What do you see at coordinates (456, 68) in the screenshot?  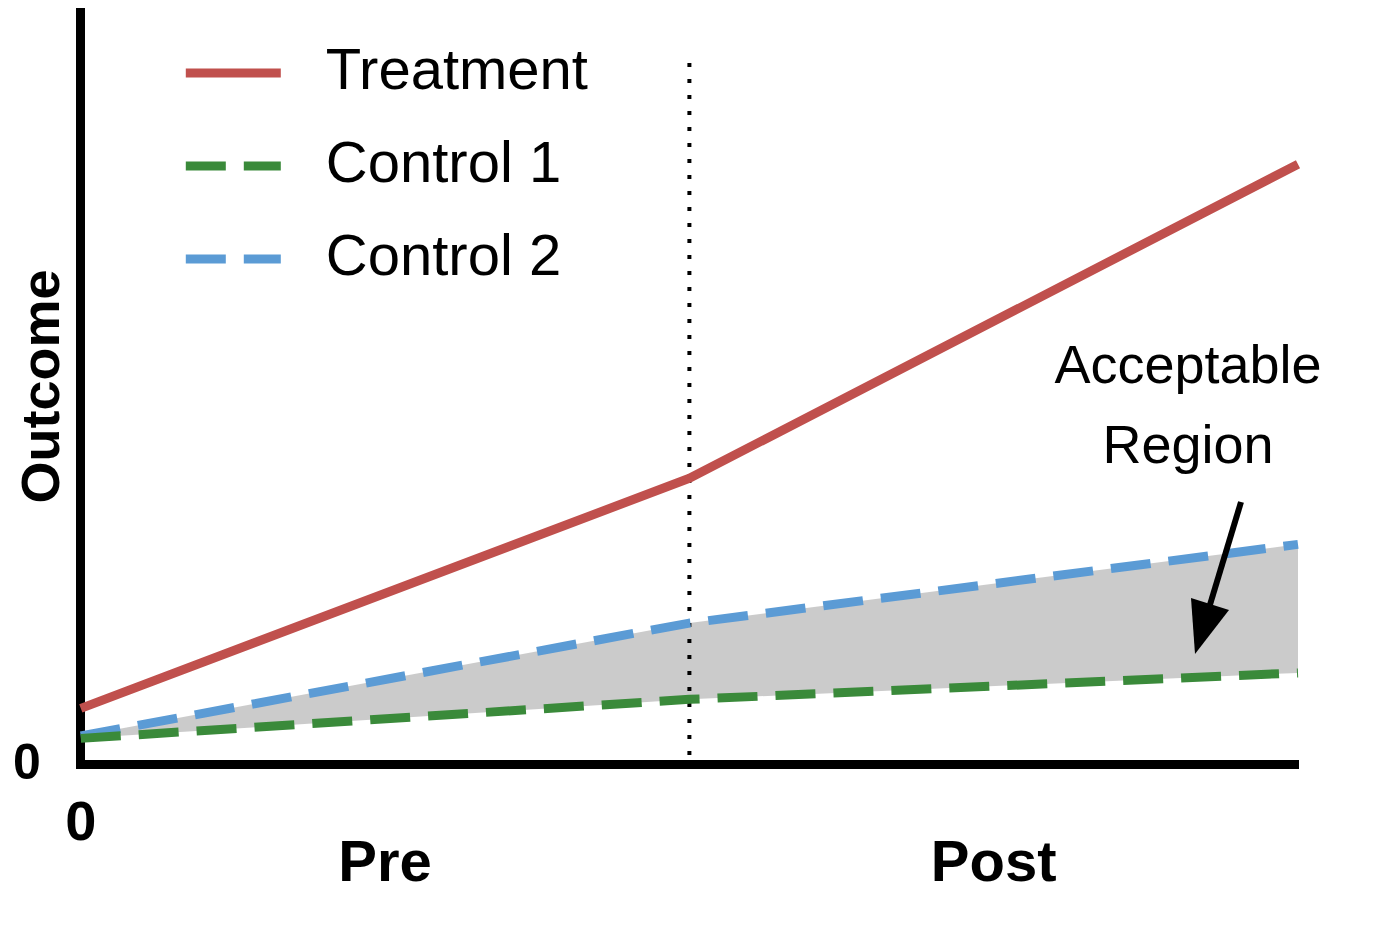 I see `legend-label: Treatment` at bounding box center [456, 68].